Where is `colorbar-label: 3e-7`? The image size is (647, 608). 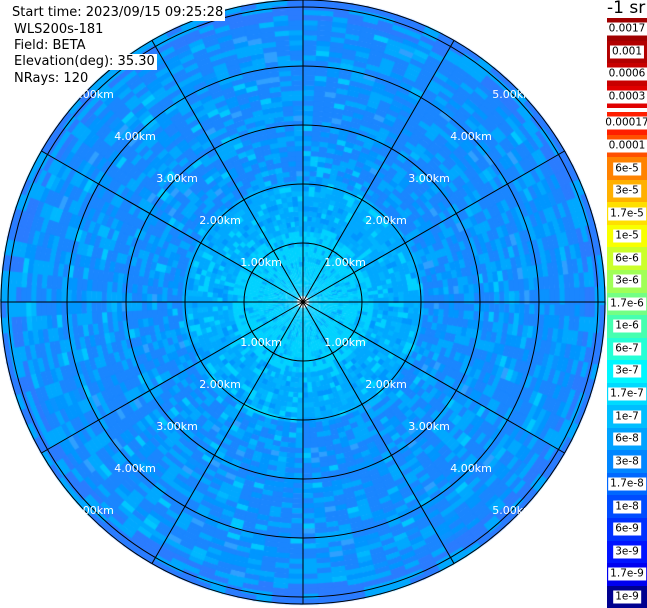
colorbar-label: 3e-7 is located at coordinates (627, 371).